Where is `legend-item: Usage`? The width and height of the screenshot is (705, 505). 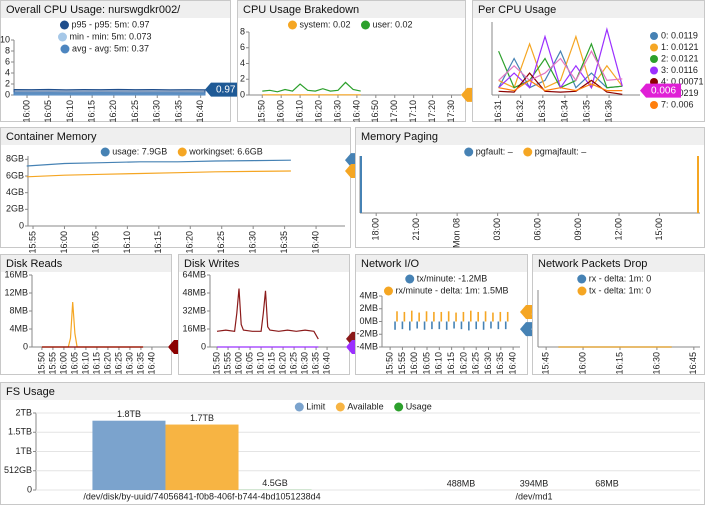
legend-item: Usage is located at coordinates (413, 406).